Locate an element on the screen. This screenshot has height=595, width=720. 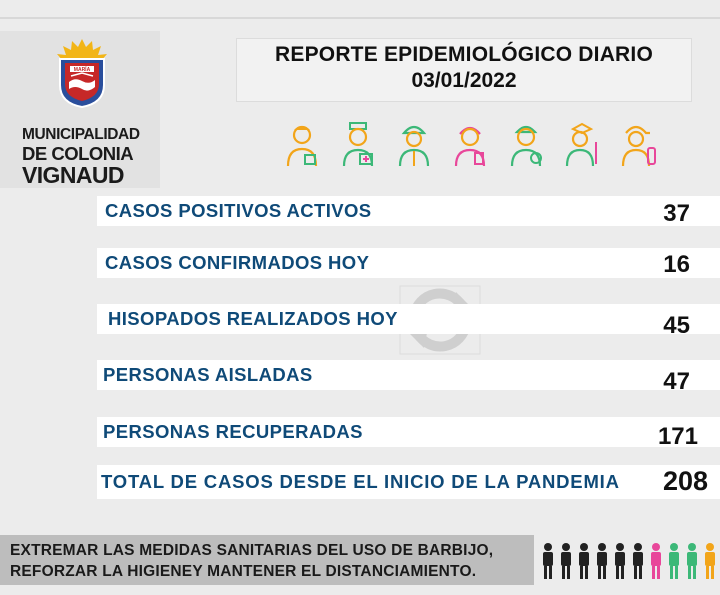
stat-label: PERSONAS AISLADAS is located at coordinates (208, 374).